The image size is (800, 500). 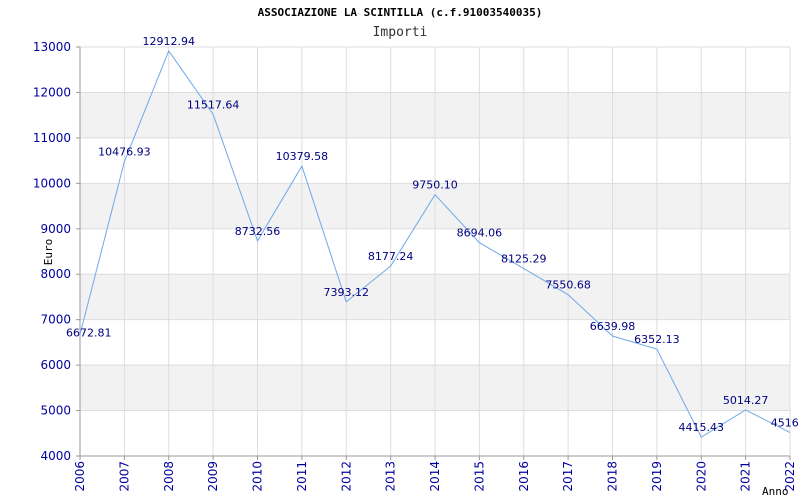 I want to click on x-tick-label: 2021, so click(x=746, y=476).